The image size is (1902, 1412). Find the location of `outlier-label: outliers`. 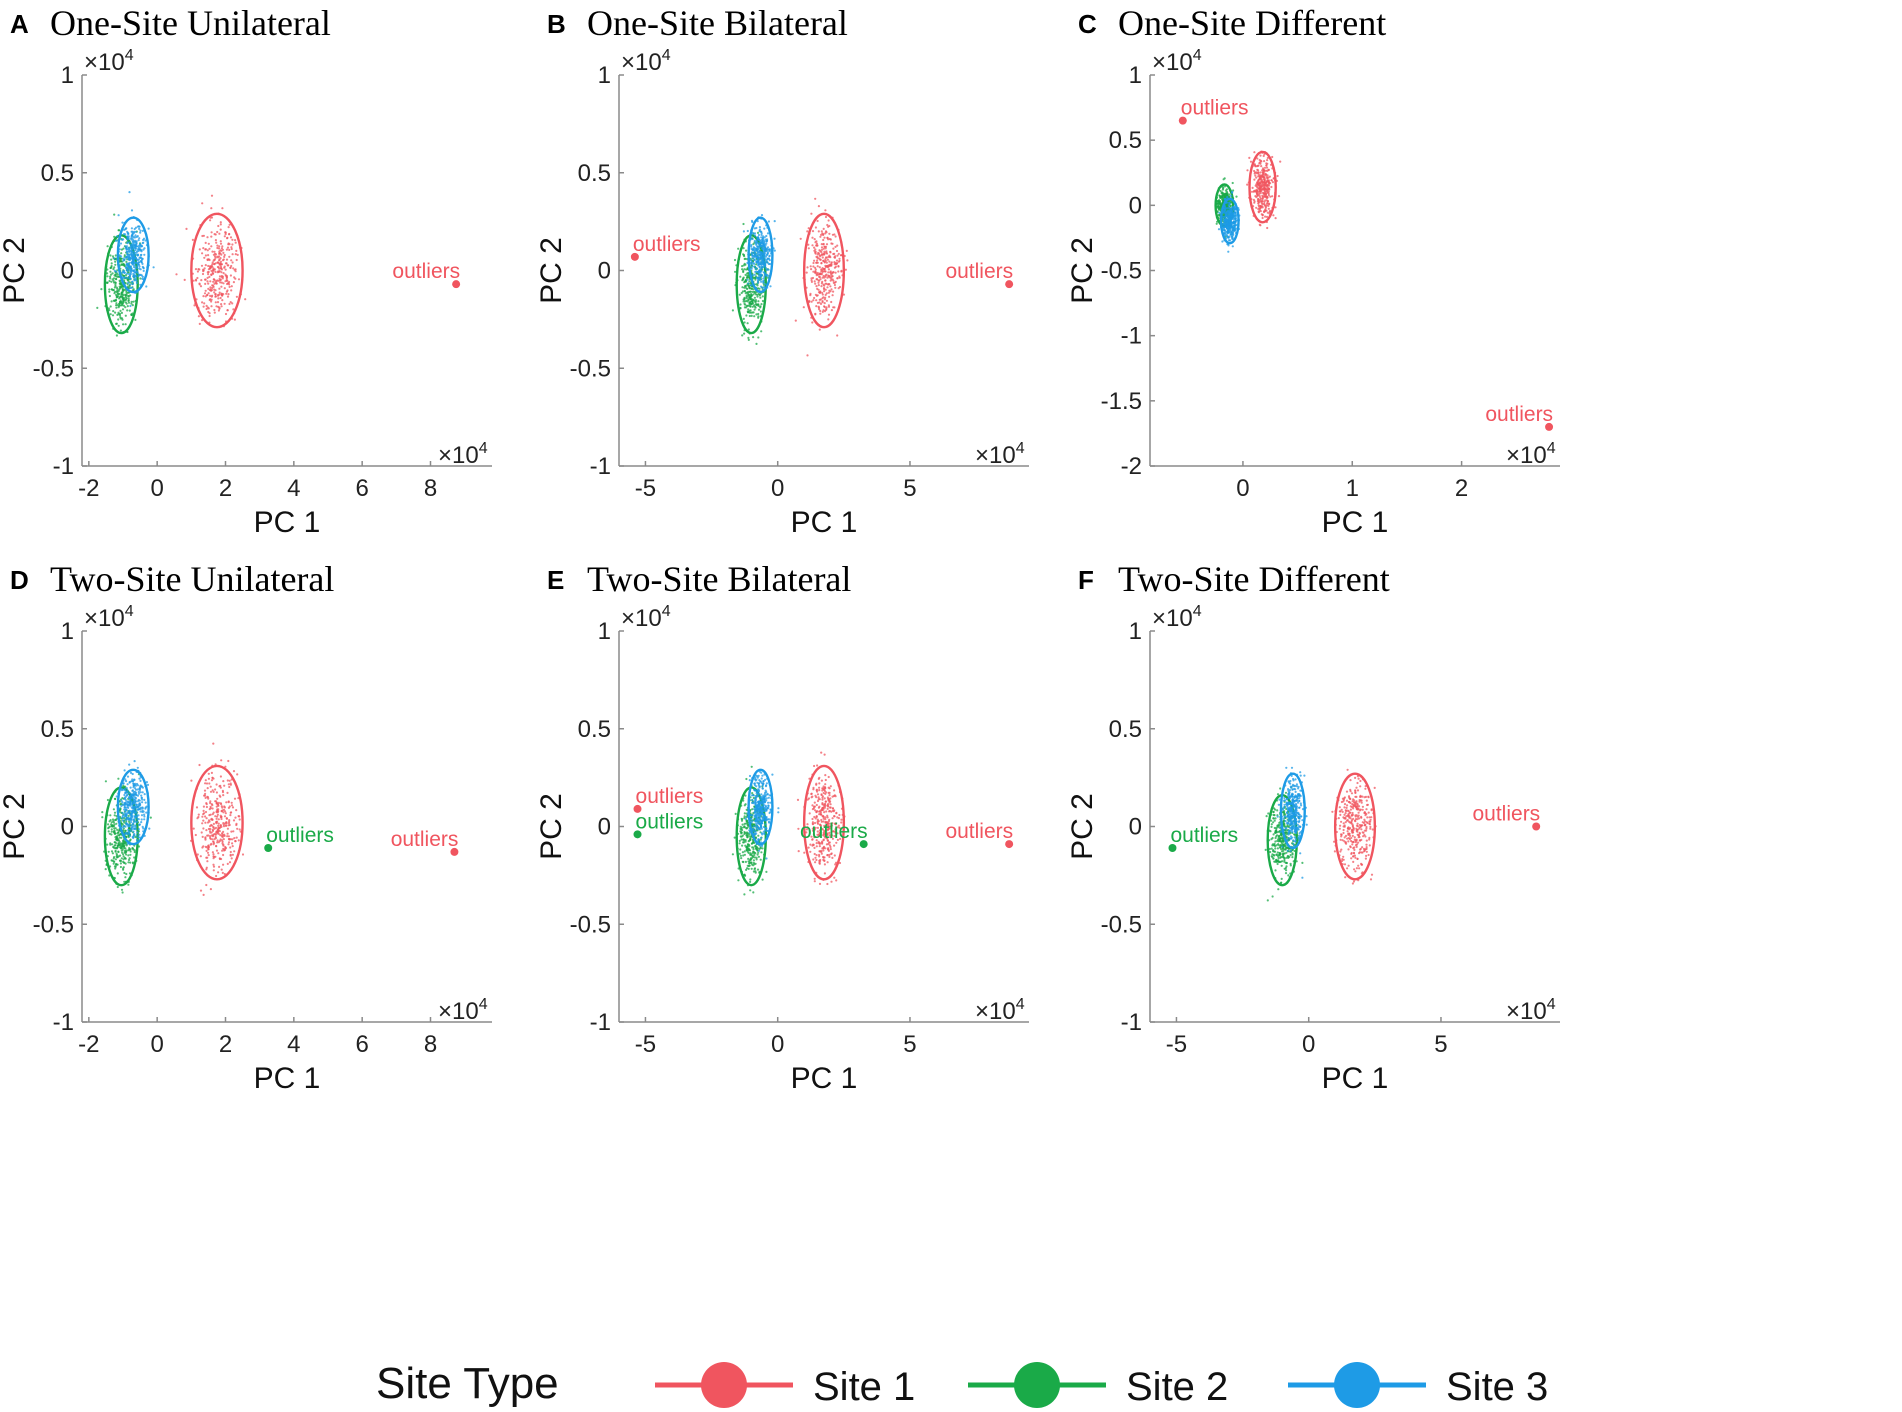

outlier-label: outliers is located at coordinates (979, 271).